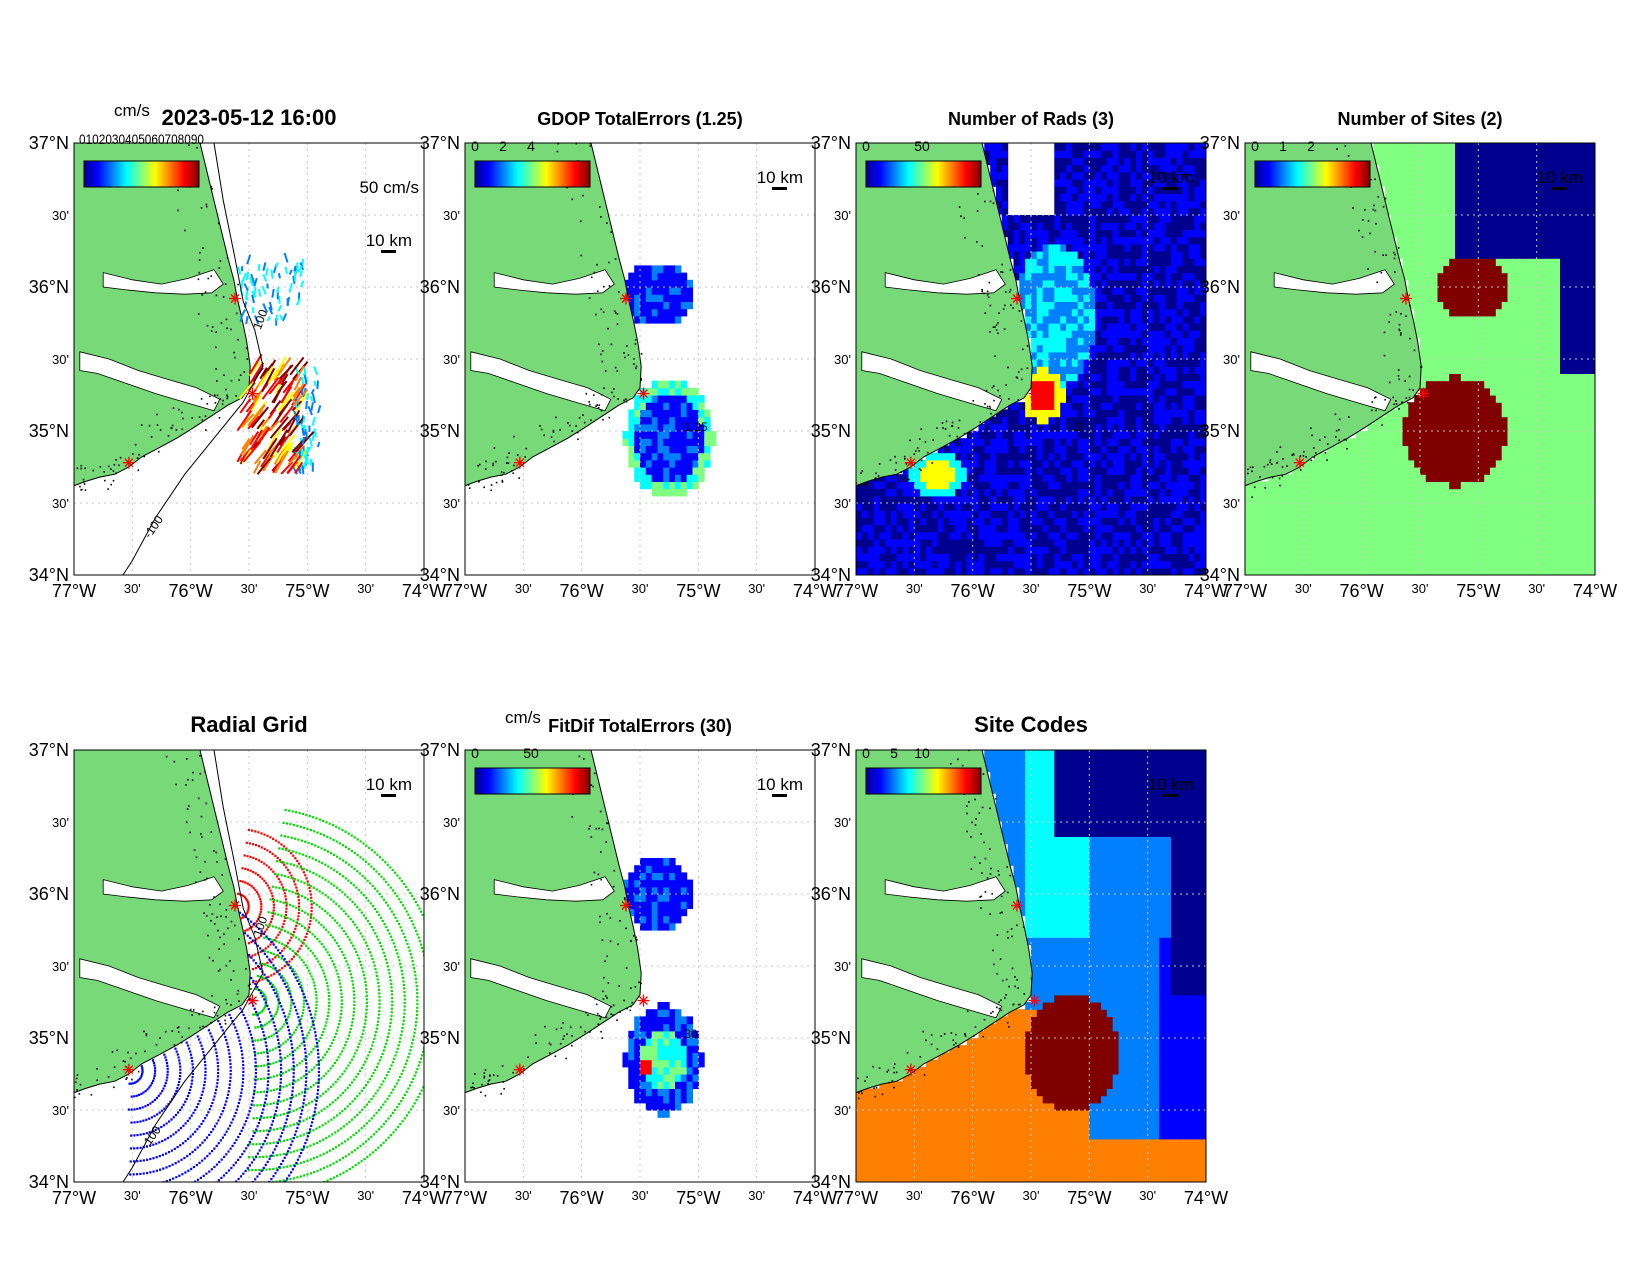  What do you see at coordinates (643, 394) in the screenshot?
I see `site-marker-stroke` at bounding box center [643, 394].